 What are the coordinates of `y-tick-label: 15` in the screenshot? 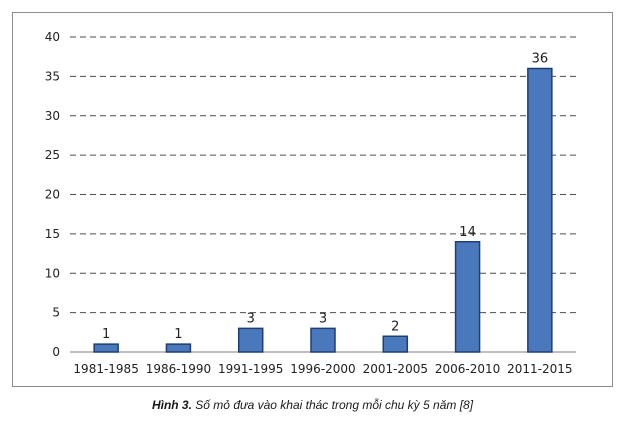 It's located at (52, 234).